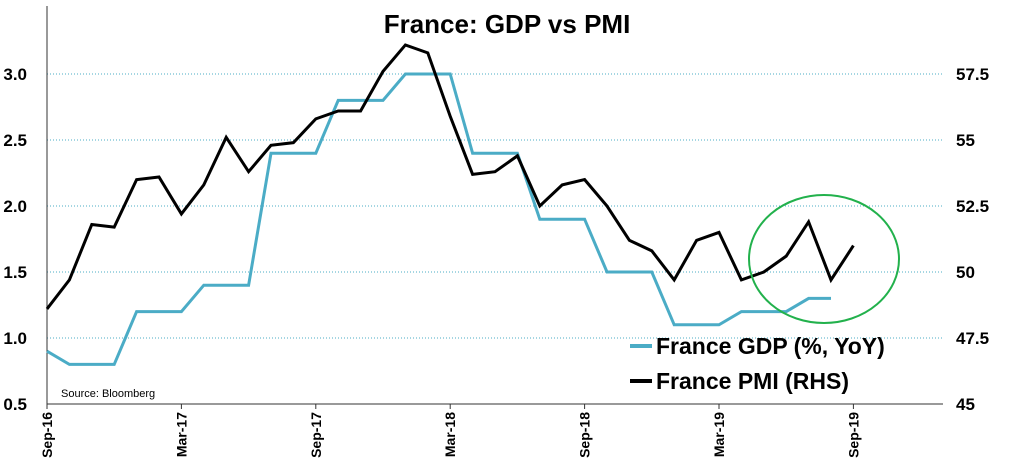 This screenshot has width=1018, height=473. Describe the element at coordinates (15, 404) in the screenshot. I see `y-tick-left: 0.5` at that location.